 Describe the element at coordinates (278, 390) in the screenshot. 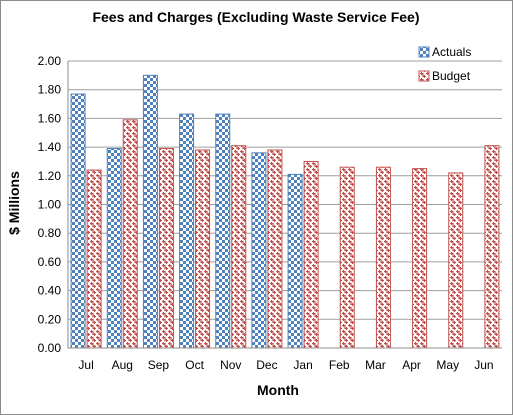

I see `x-axis-title: Month` at that location.